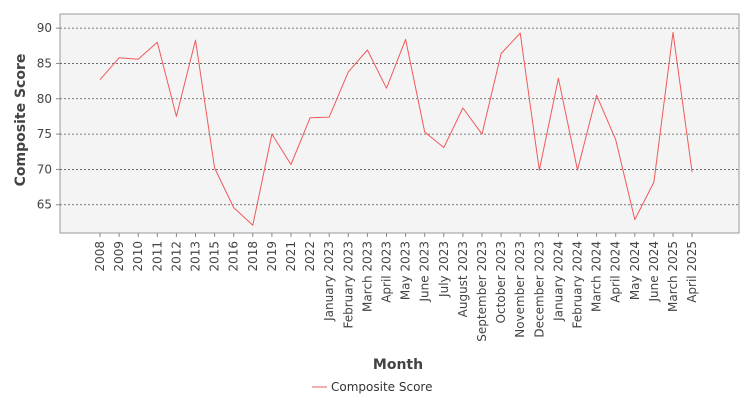 The width and height of the screenshot is (750, 400). Describe the element at coordinates (44, 169) in the screenshot. I see `y-tick-label: 70` at that location.